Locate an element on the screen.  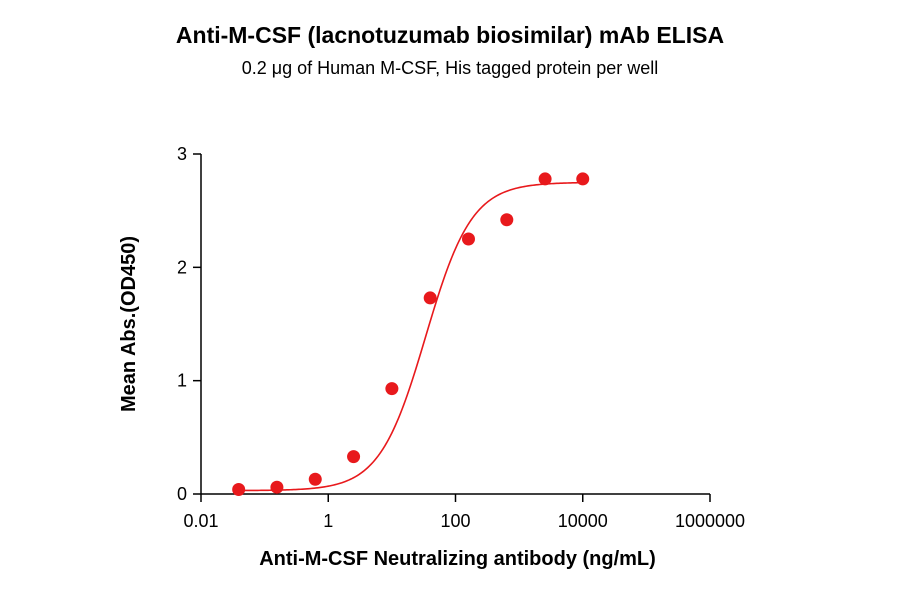
x-tick-label: 100 is located at coordinates (455, 521).